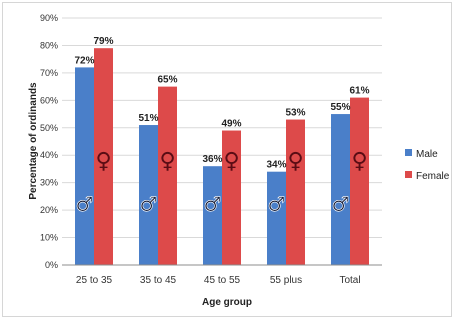 This screenshot has height=320, width=456. What do you see at coordinates (349, 280) in the screenshot?
I see `x-category-label: Total` at bounding box center [349, 280].